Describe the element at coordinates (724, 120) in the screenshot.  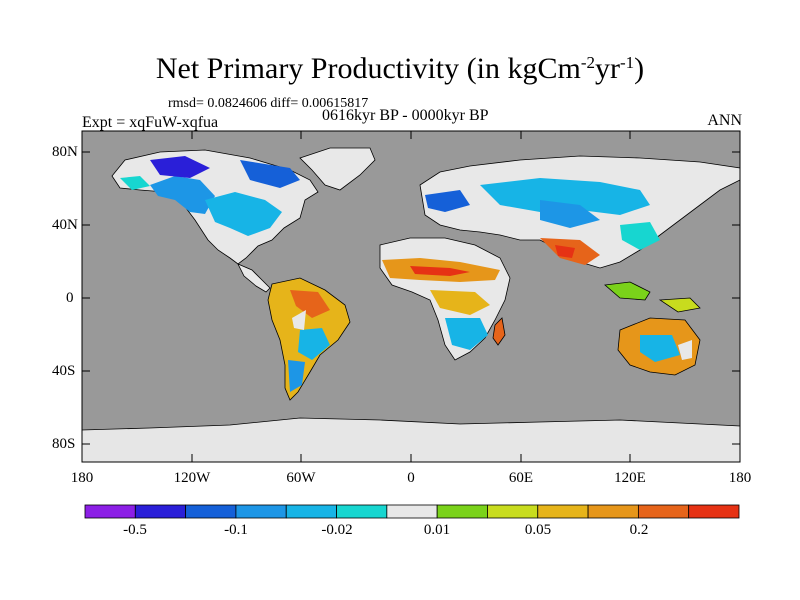
I see `season-label: ANN` at that location.